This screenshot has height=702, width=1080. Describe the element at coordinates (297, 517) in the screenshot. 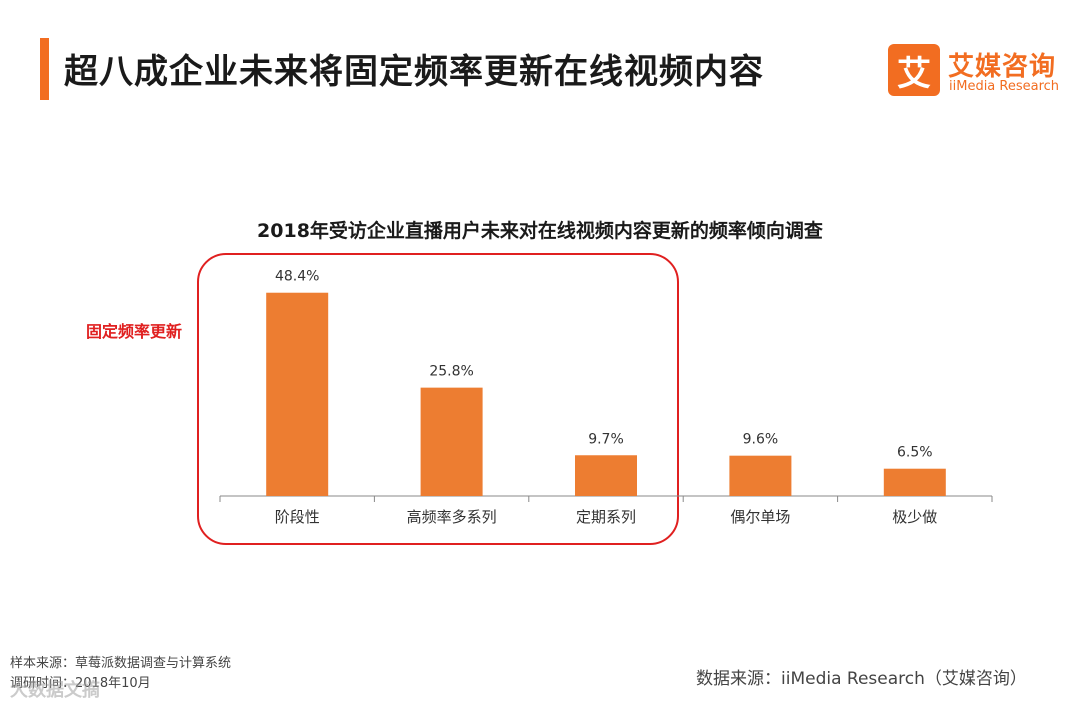

I see `category-label-1: 阶段性` at that location.